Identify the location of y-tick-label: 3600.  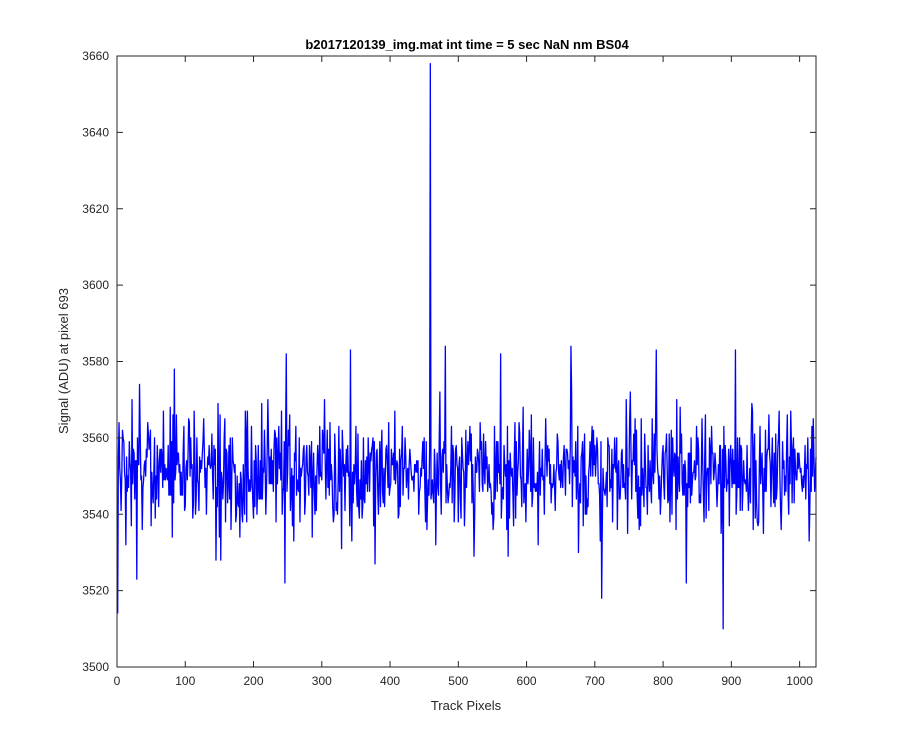
(95, 285).